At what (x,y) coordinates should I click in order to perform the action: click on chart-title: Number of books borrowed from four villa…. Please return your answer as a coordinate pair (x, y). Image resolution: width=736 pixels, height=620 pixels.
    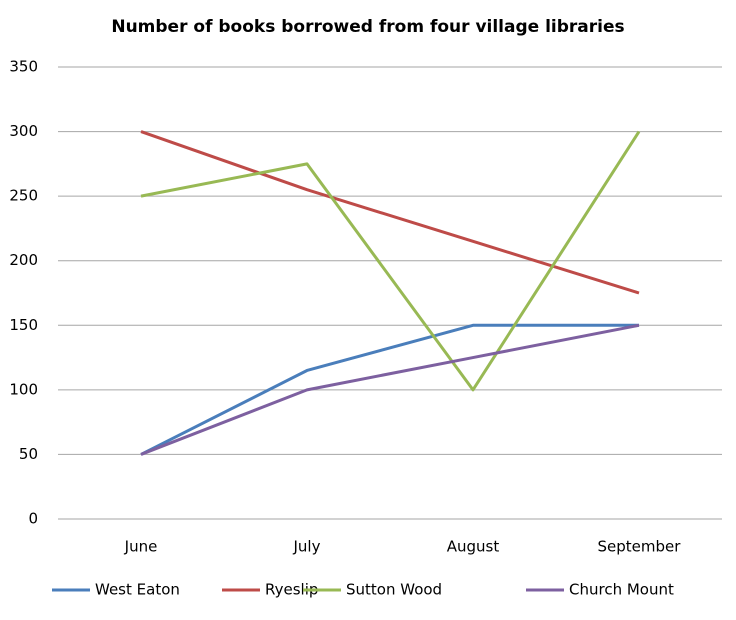
    Looking at the image, I should click on (367, 27).